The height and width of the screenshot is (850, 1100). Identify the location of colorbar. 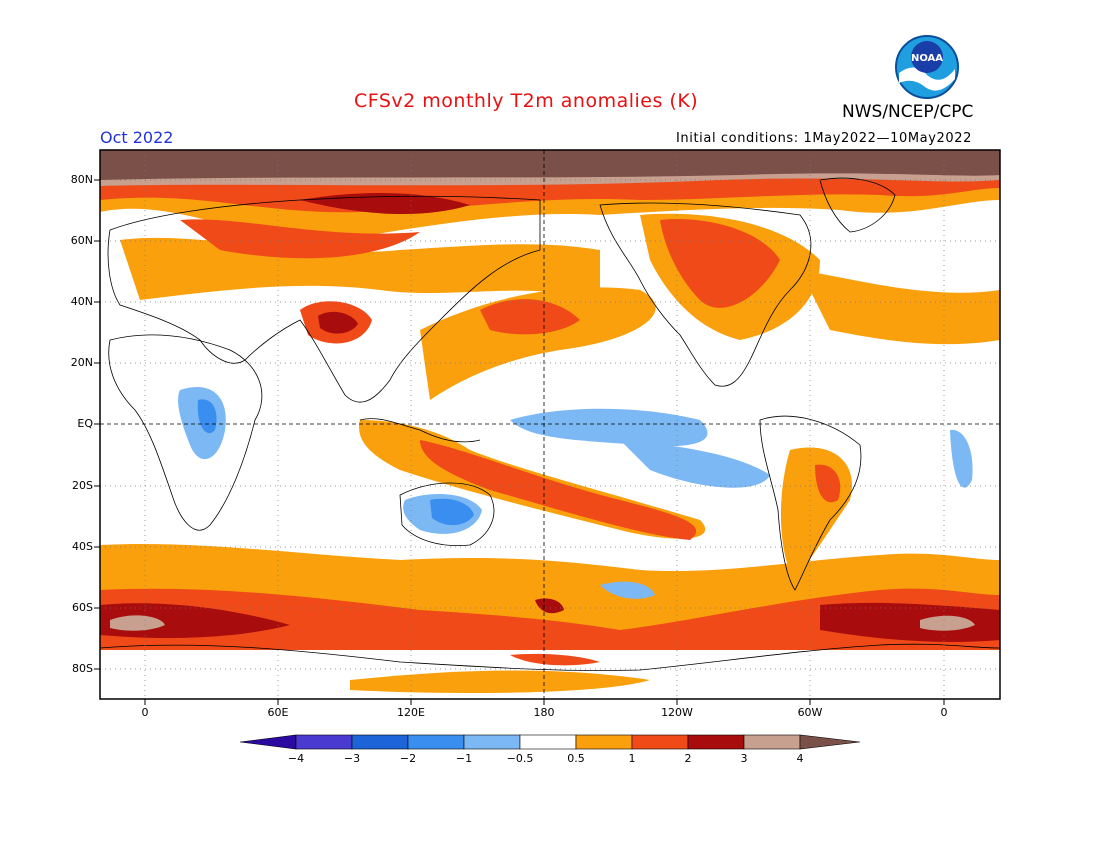
(550, 742).